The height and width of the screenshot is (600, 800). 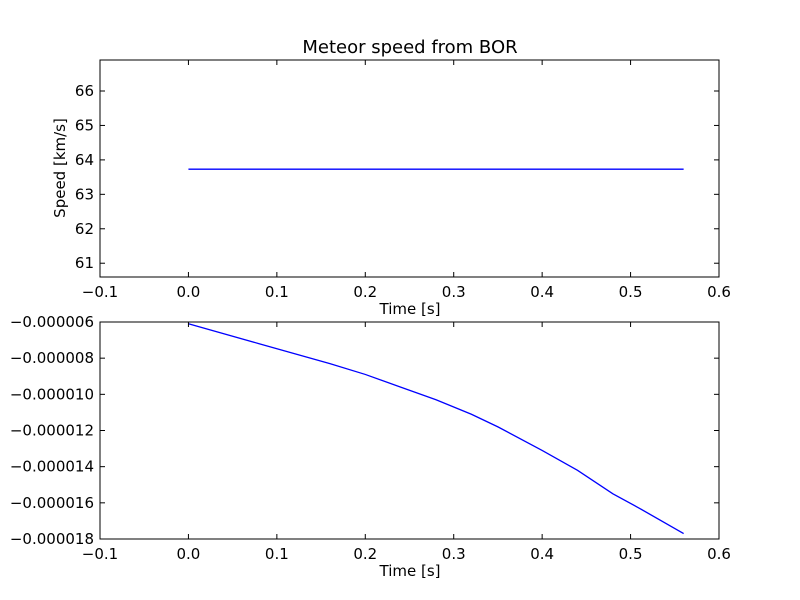 What do you see at coordinates (52, 358) in the screenshot?
I see `y-tick-label: −0.000008` at bounding box center [52, 358].